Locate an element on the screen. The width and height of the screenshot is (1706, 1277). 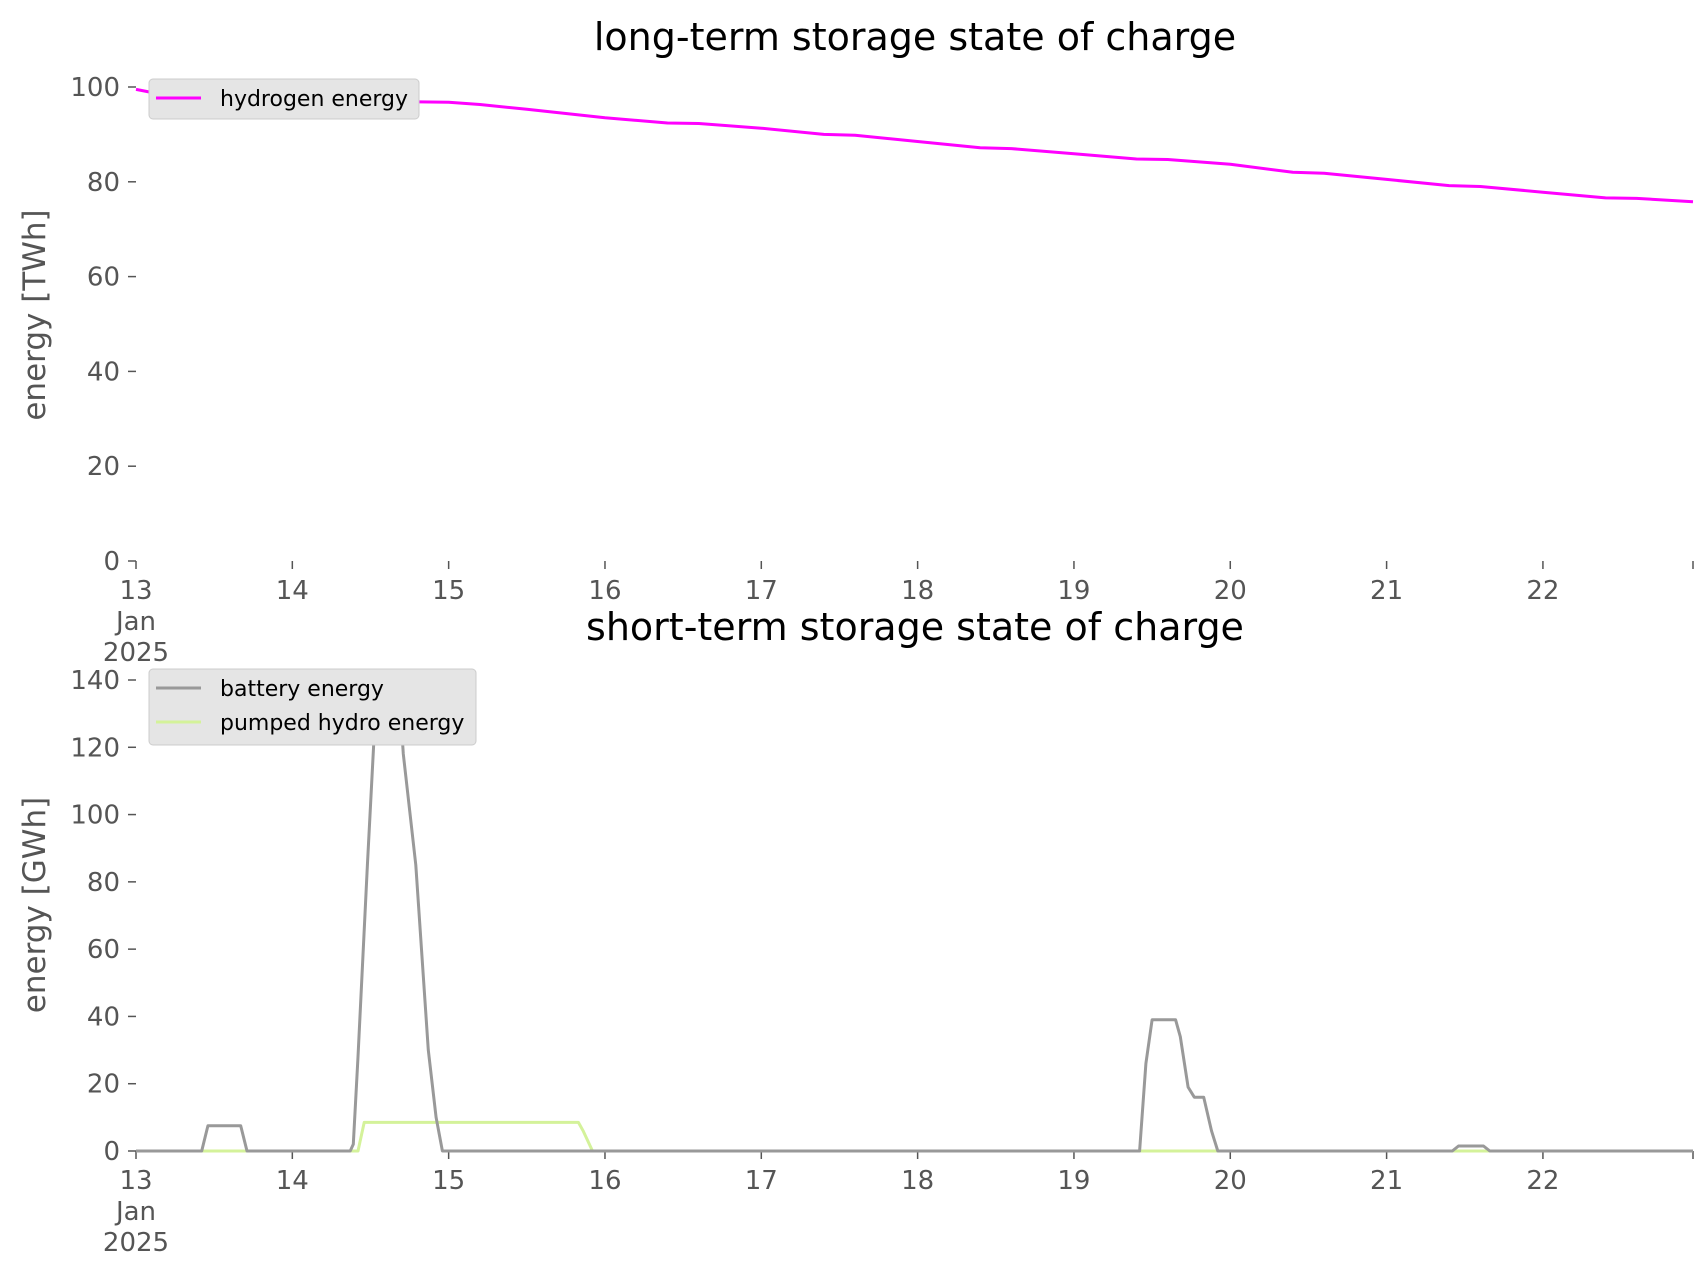
long-xtick-label: 15 is located at coordinates (448, 591).